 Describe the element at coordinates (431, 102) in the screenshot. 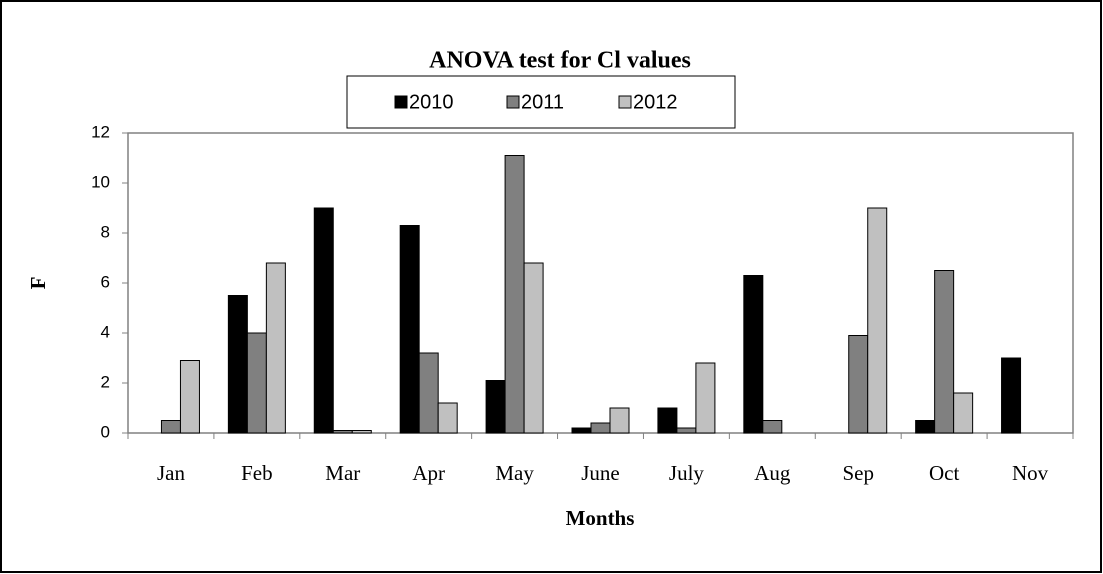

I see `legend-label: 2010` at that location.